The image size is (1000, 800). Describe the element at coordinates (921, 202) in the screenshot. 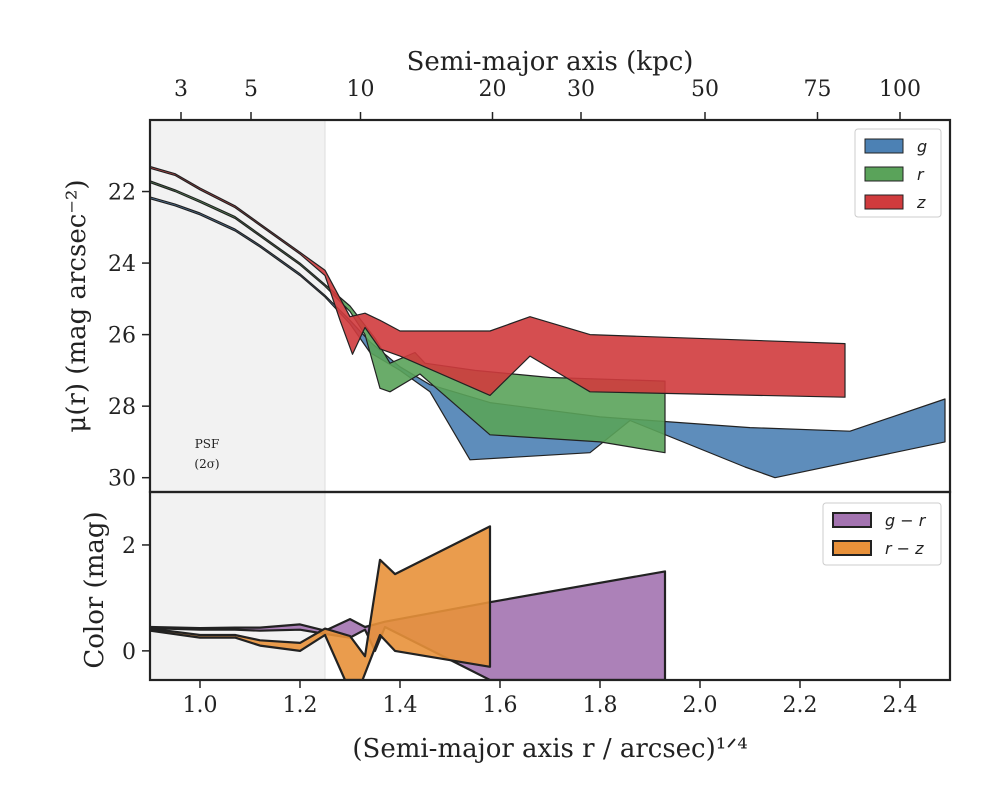

I see `mu-legend-label: z` at that location.